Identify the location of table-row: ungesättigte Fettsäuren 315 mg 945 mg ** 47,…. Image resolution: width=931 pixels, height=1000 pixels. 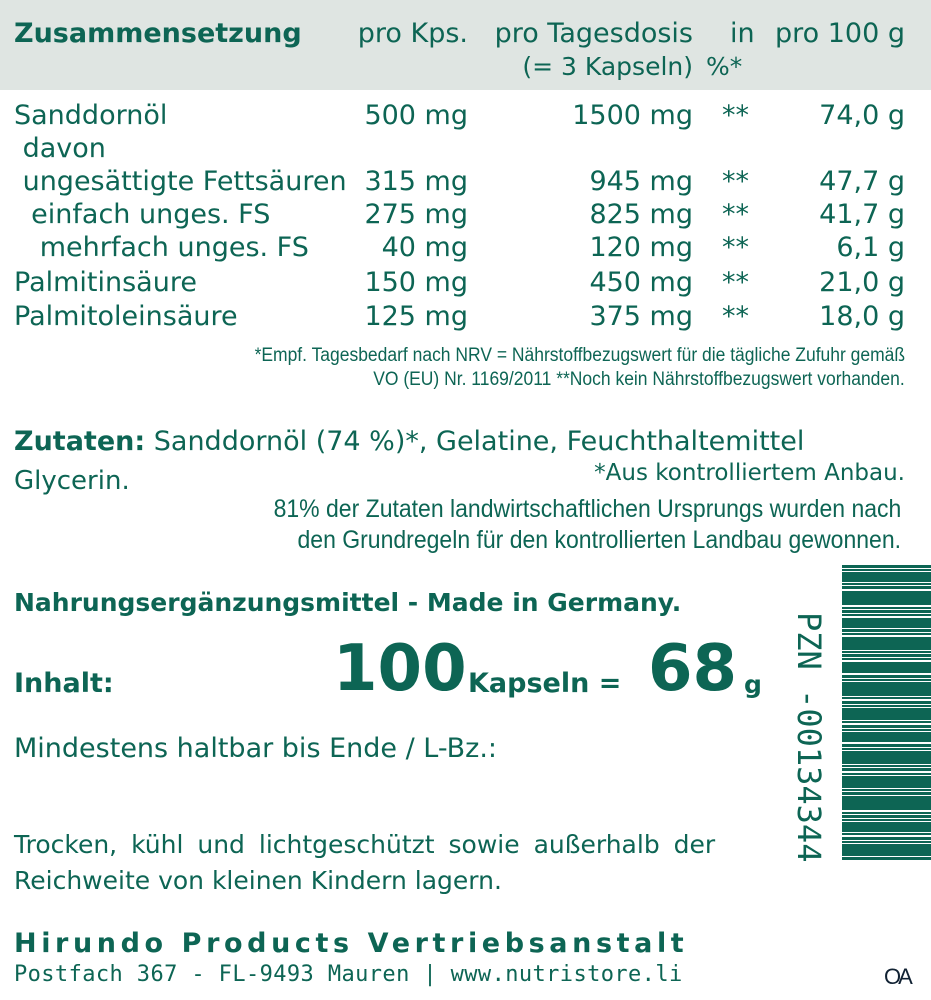
(465, 182).